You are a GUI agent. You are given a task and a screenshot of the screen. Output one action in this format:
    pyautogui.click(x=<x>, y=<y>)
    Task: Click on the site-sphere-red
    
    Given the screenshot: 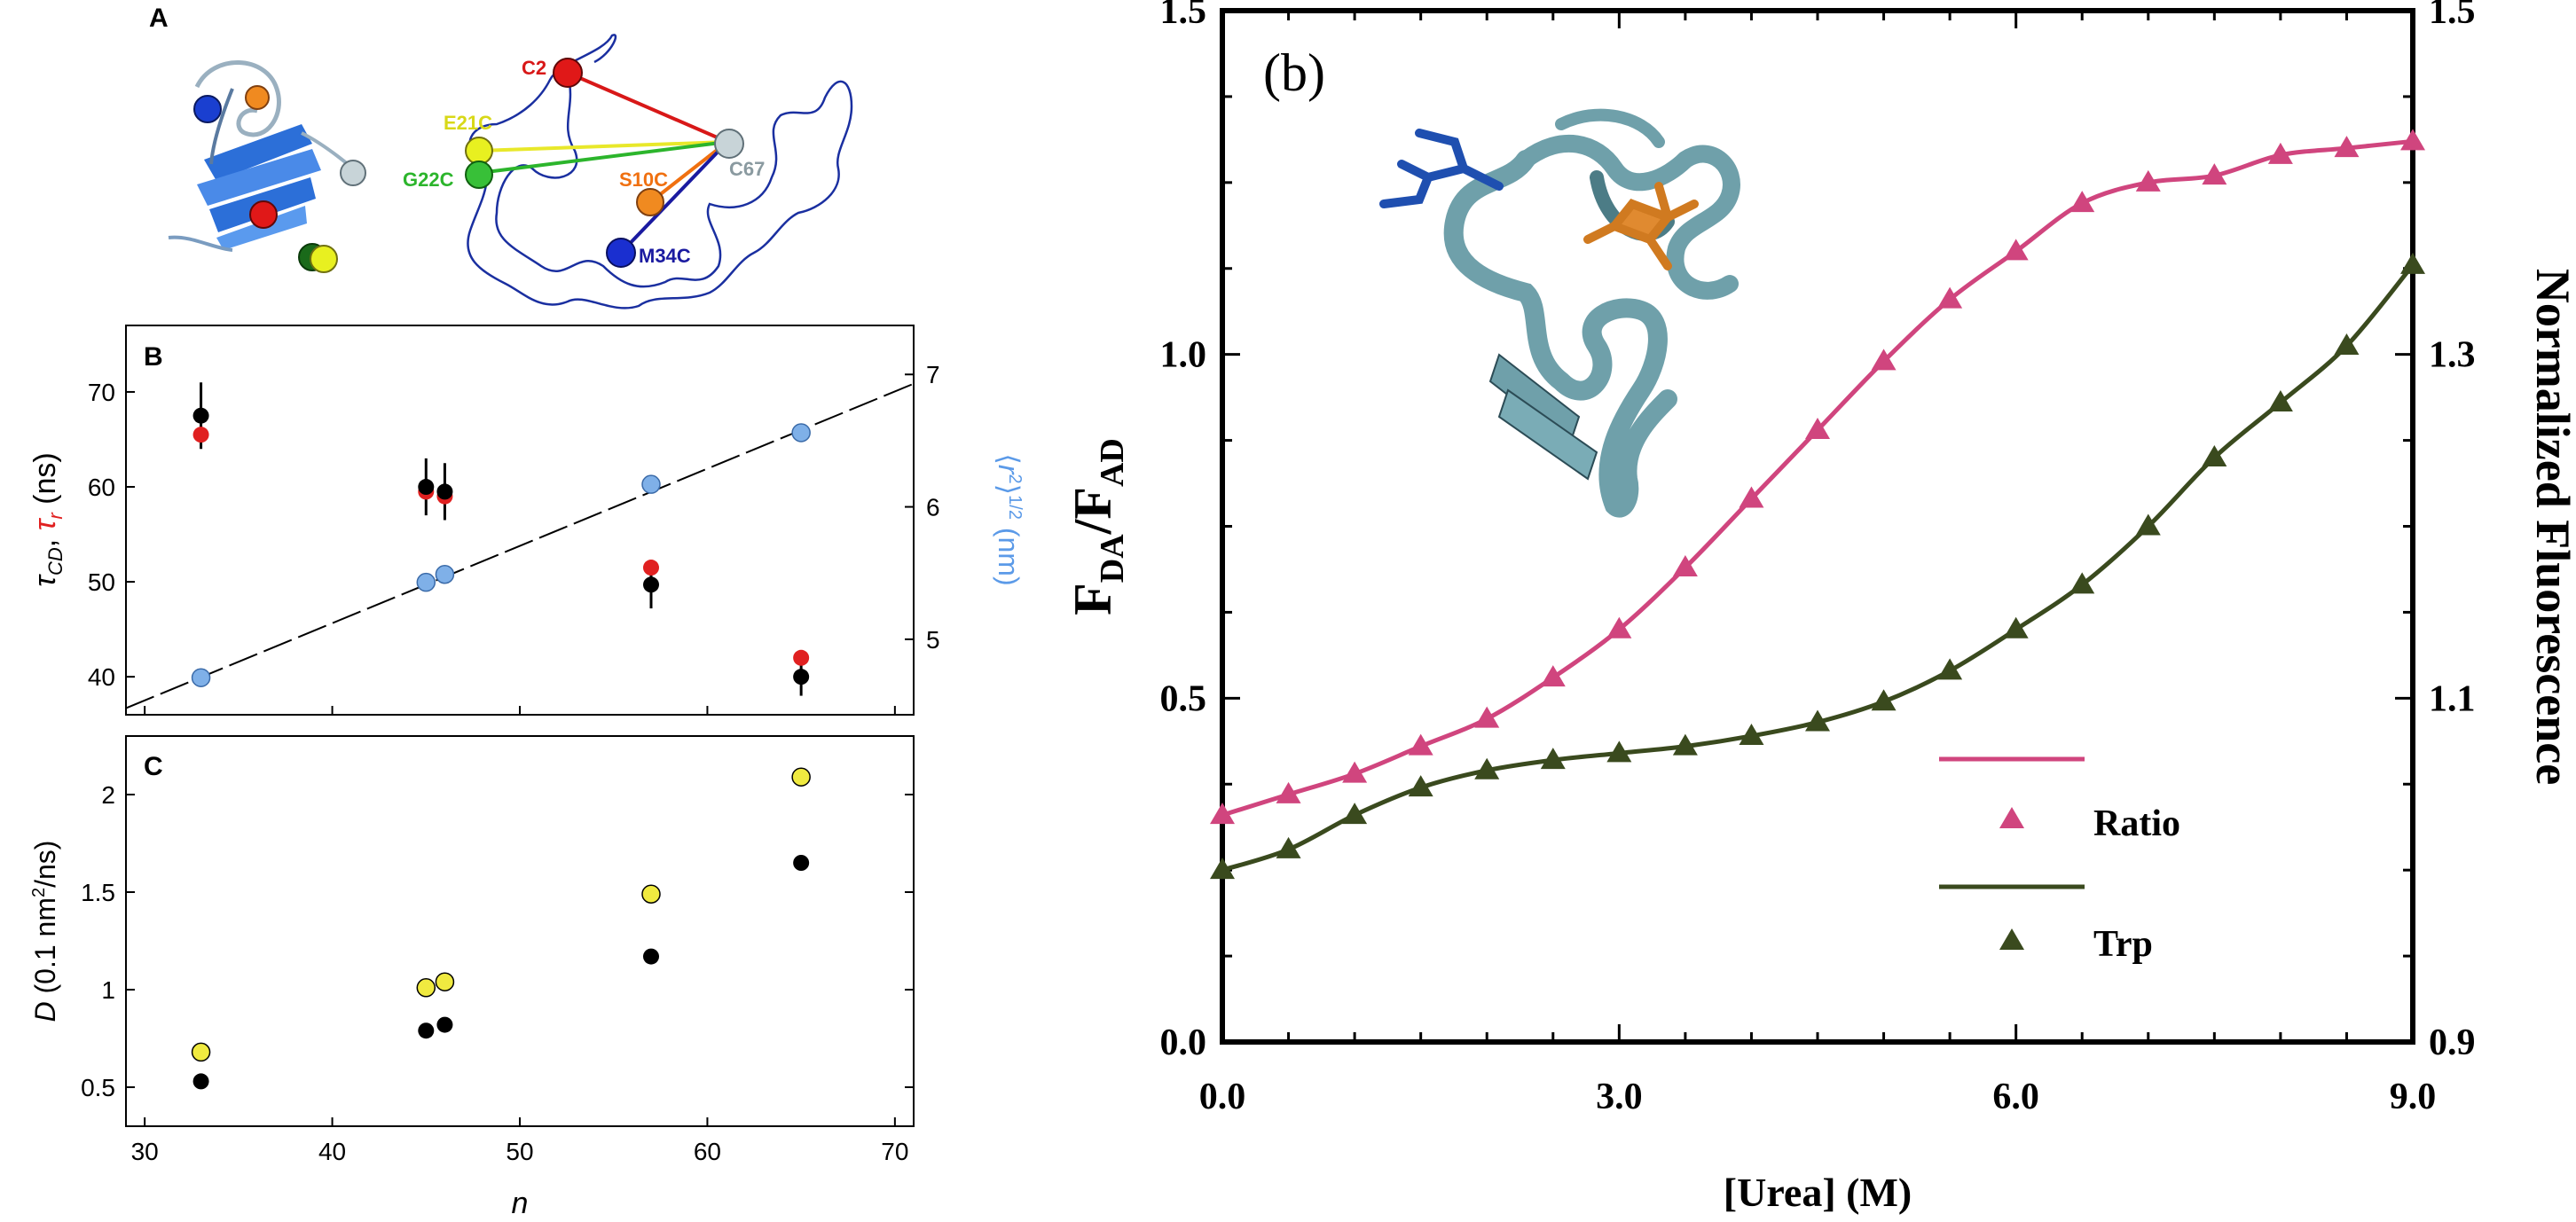 What is the action you would take?
    pyautogui.click(x=263, y=214)
    